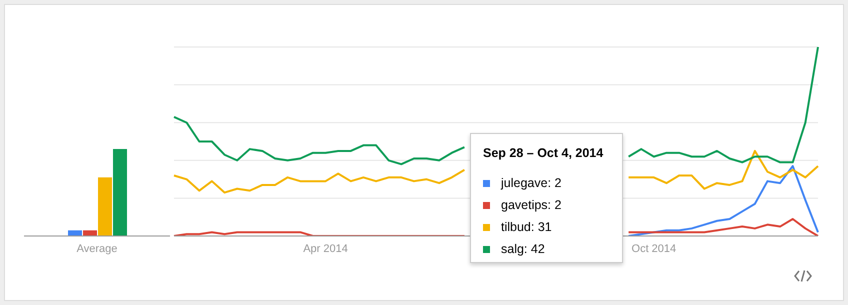  I want to click on annotation: Sep 28 – Oct 4, 2014, so click(543, 153).